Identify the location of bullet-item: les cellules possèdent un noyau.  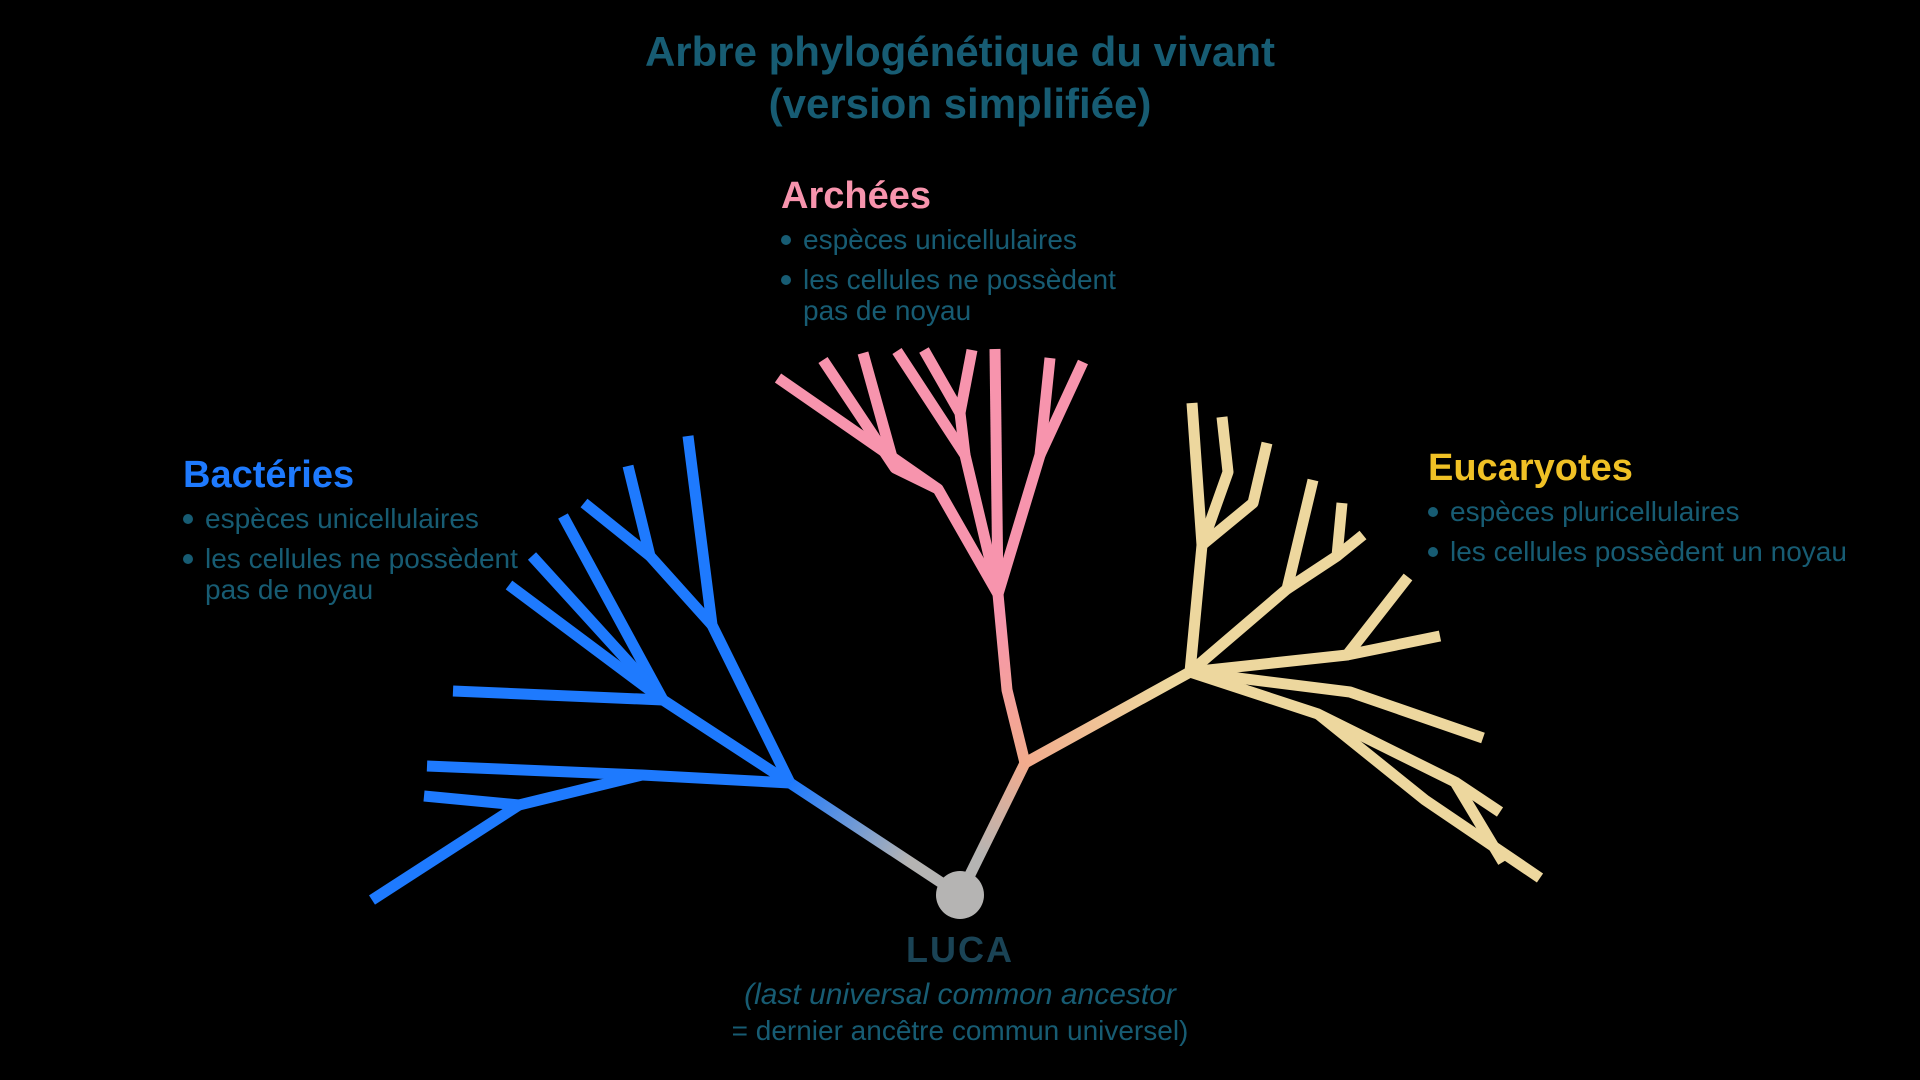
(1637, 551).